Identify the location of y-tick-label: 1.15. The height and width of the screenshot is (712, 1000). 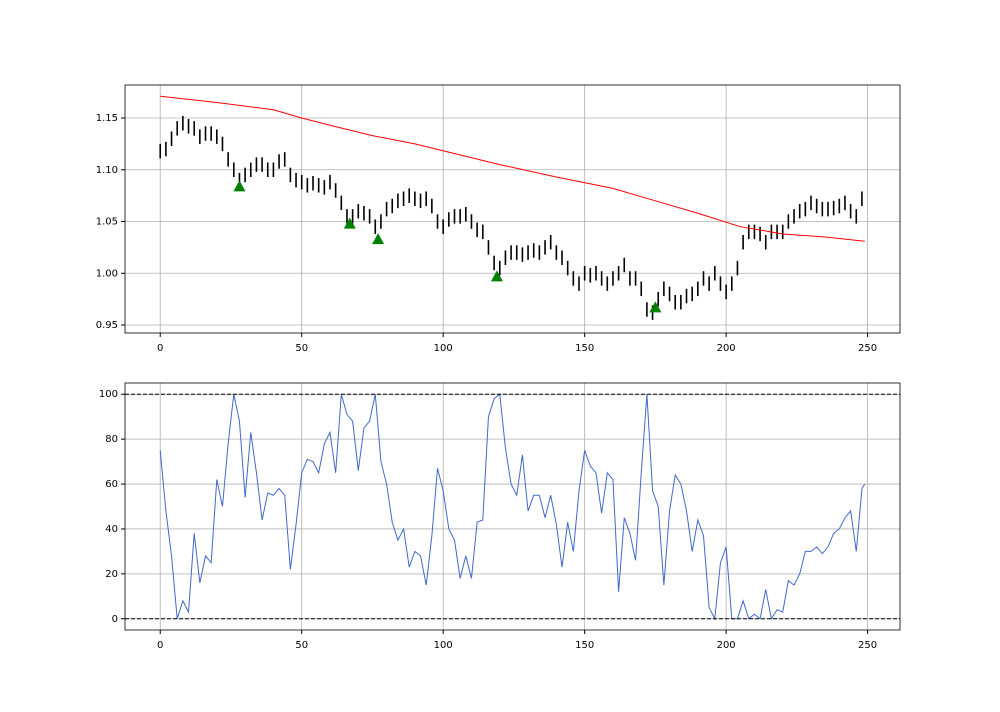
(107, 118).